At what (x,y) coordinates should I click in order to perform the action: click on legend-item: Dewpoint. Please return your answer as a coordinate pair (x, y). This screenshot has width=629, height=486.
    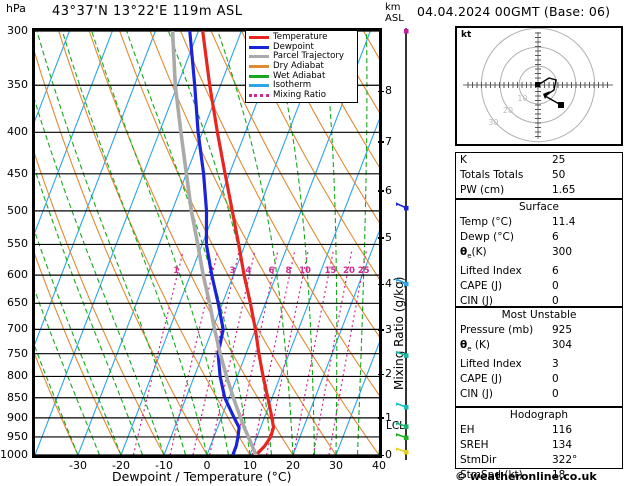
    Looking at the image, I should click on (301, 47).